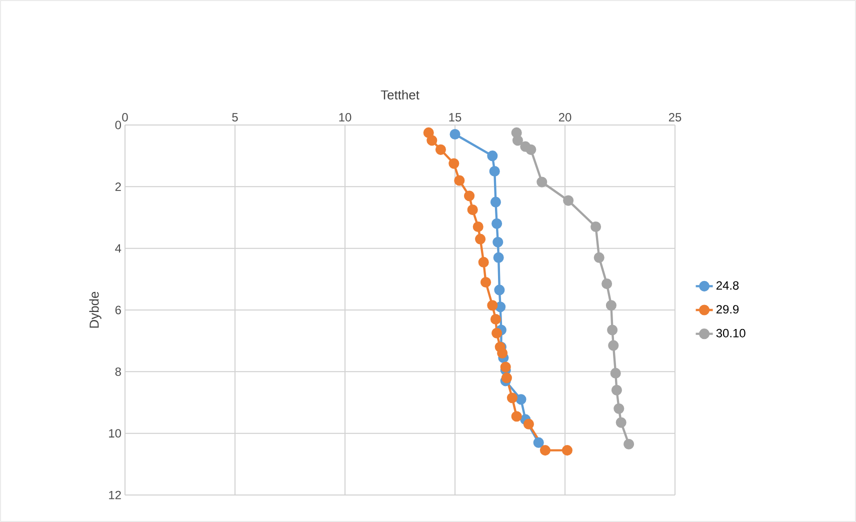  I want to click on y-tick-label: 4, so click(118, 248).